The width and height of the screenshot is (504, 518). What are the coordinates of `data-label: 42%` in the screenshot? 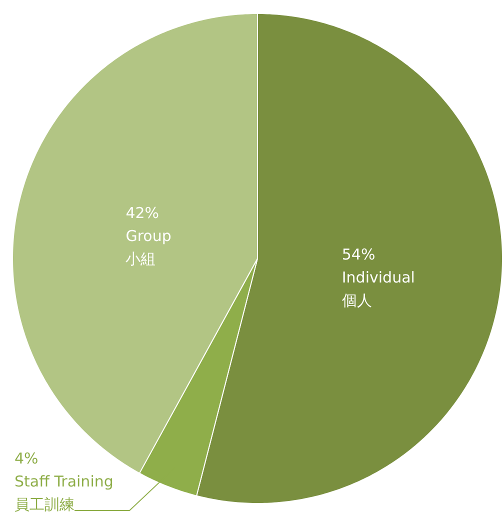 It's located at (143, 213).